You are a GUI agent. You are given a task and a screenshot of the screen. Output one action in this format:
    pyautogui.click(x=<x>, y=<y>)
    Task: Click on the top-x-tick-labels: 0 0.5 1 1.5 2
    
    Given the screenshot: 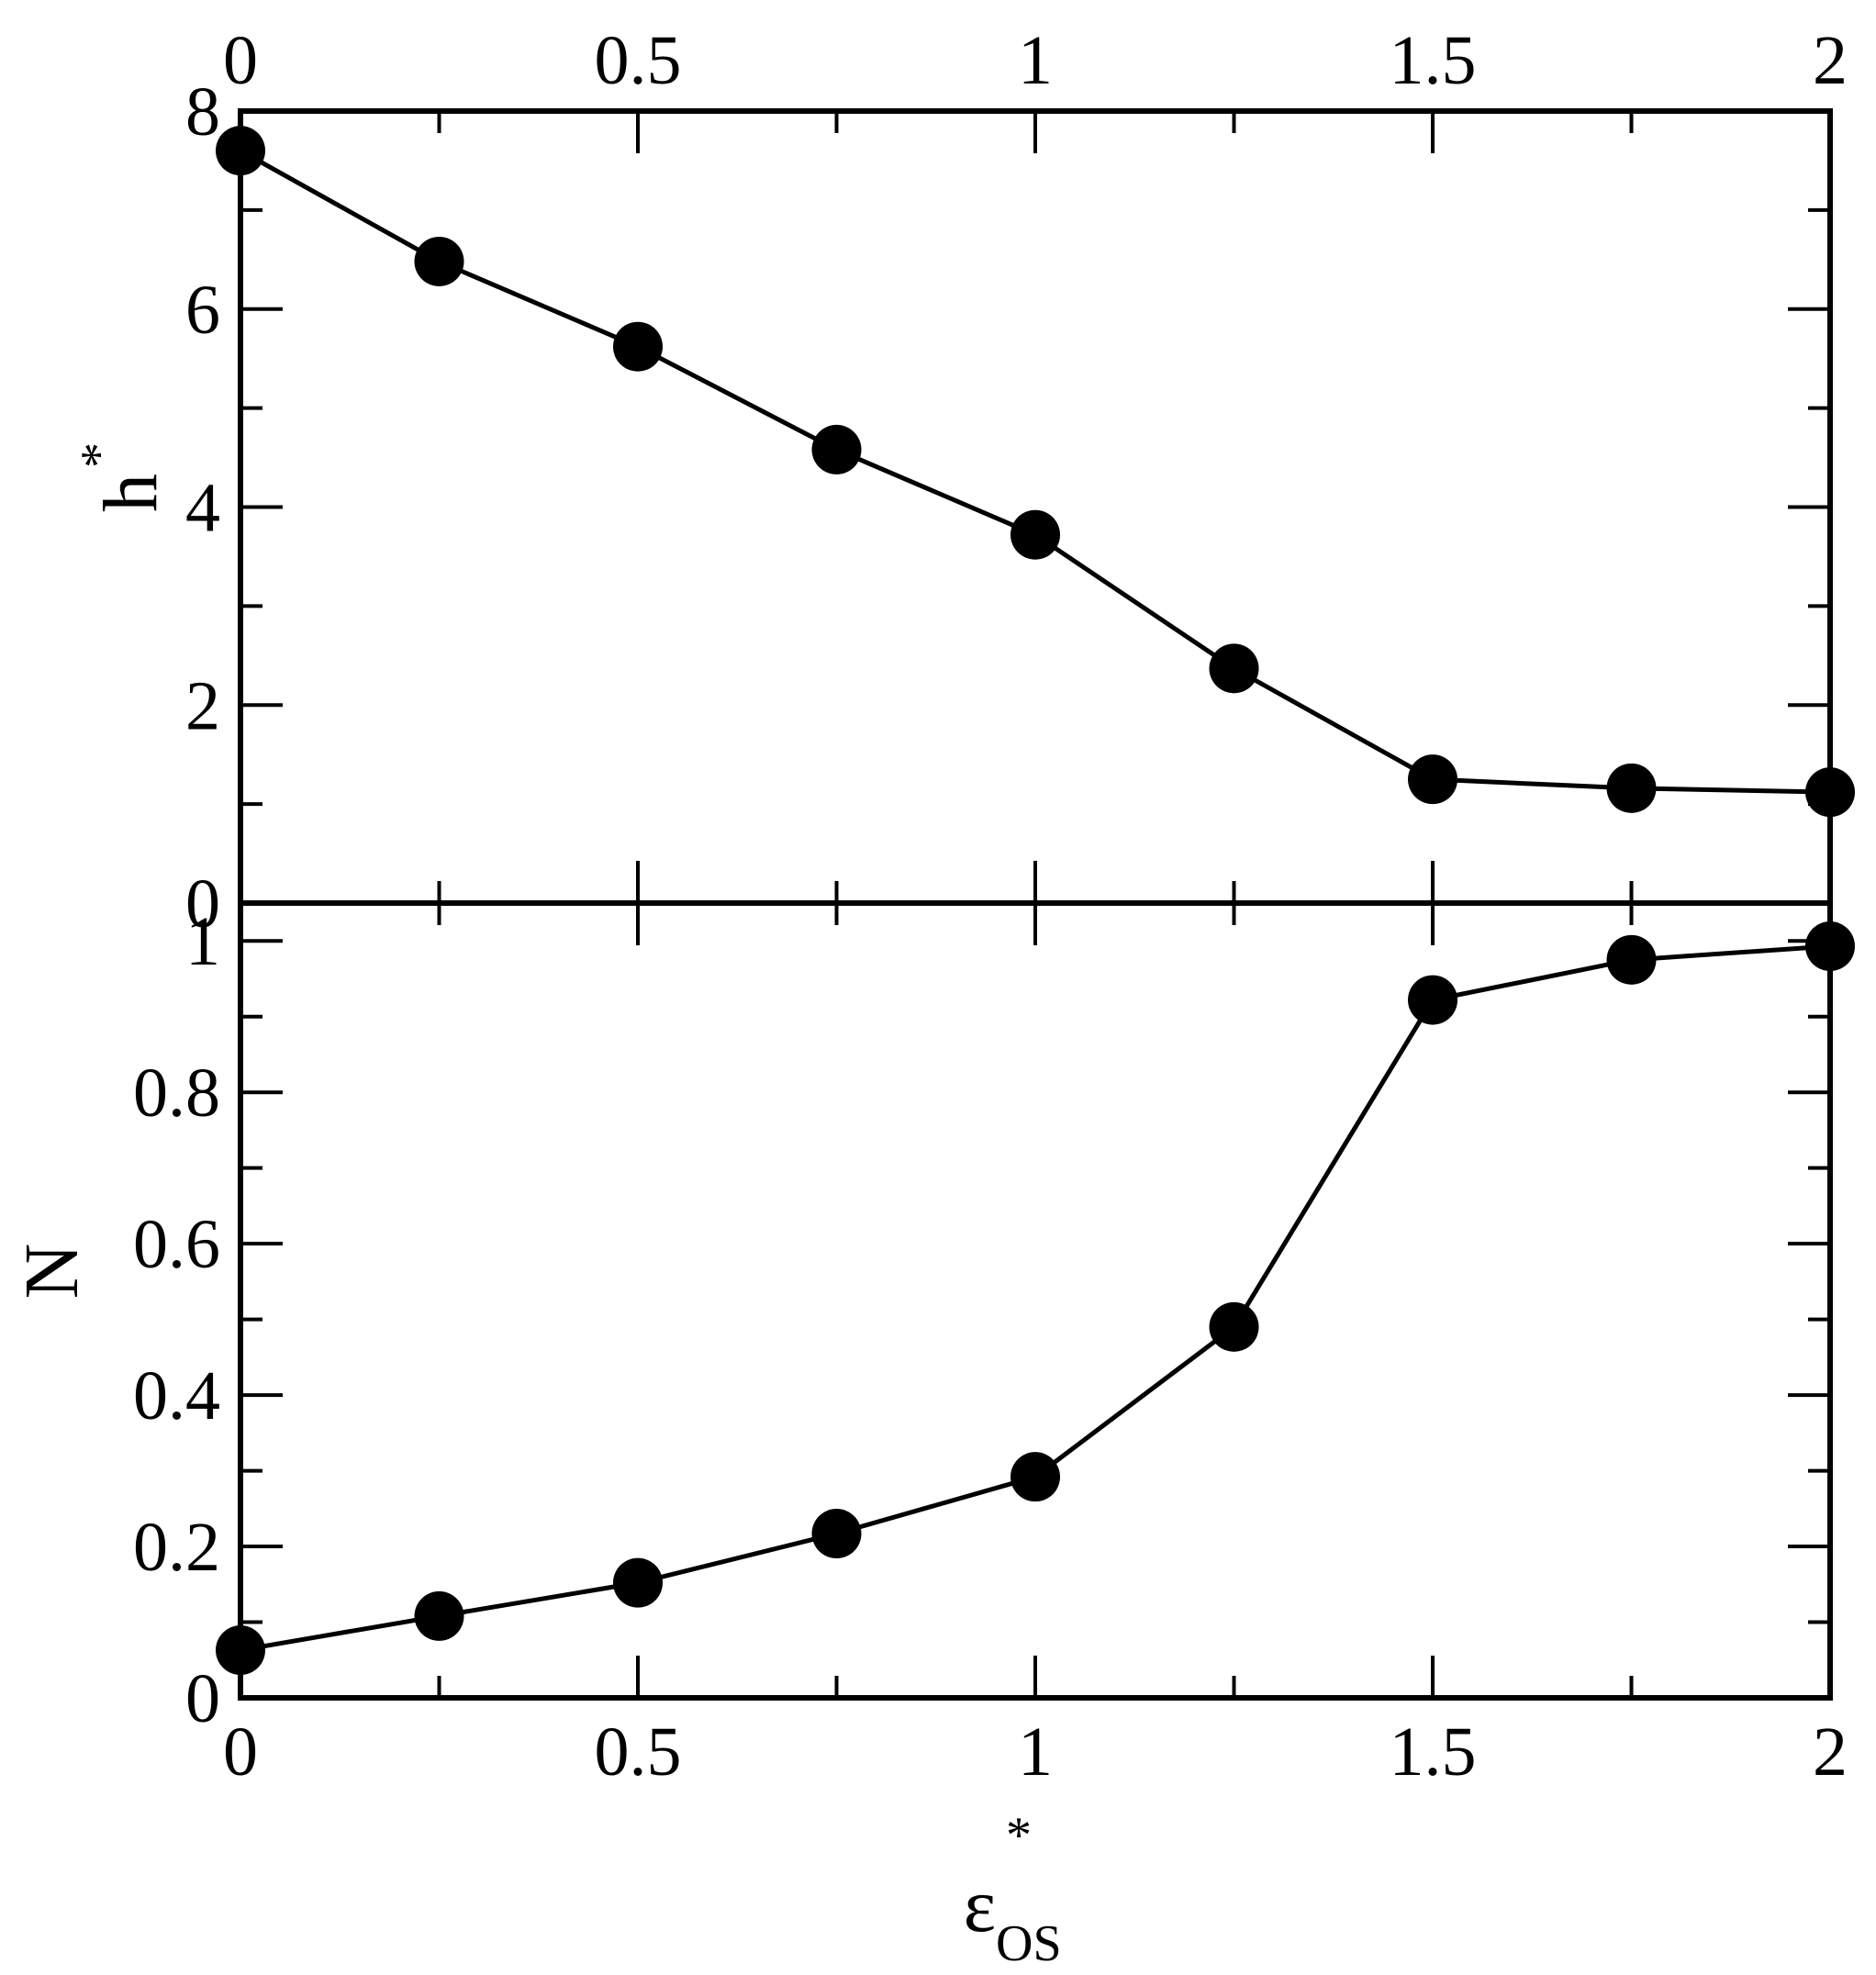 What is the action you would take?
    pyautogui.click(x=1035, y=60)
    